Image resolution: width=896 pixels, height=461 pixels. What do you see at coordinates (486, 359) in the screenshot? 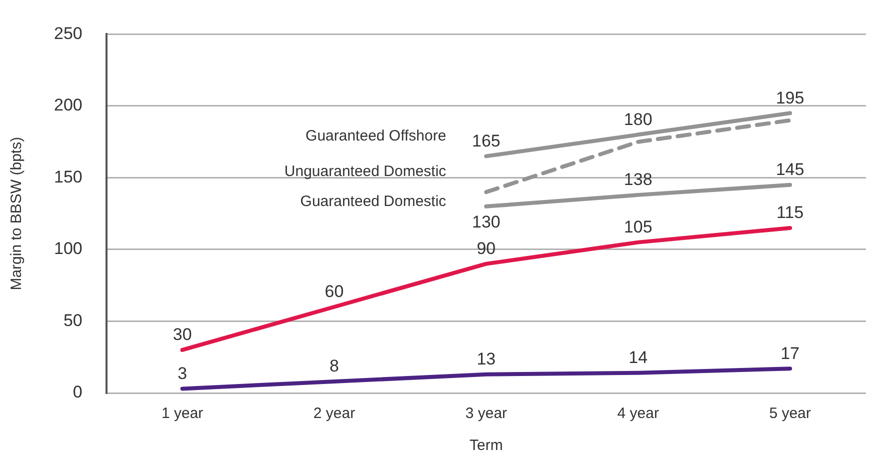
I see `data-label: 13` at bounding box center [486, 359].